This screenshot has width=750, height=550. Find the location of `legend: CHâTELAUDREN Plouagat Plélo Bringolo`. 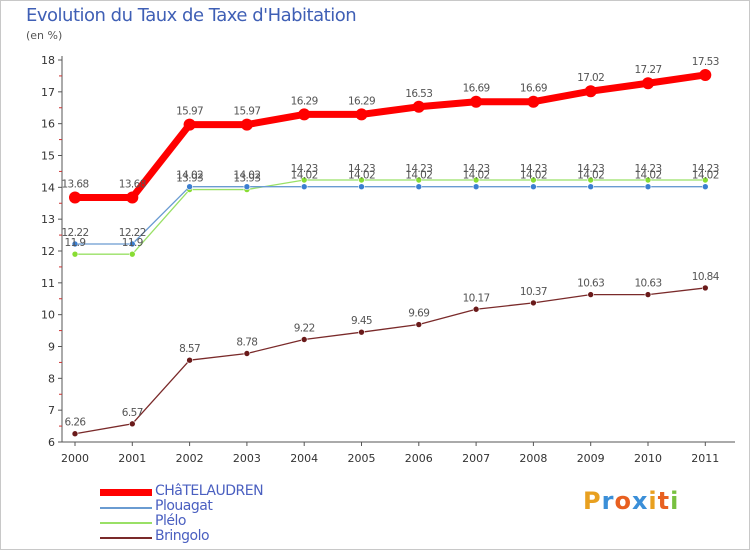

legend: CHâTELAUDREN Plouagat Plélo Bringolo is located at coordinates (225, 514).